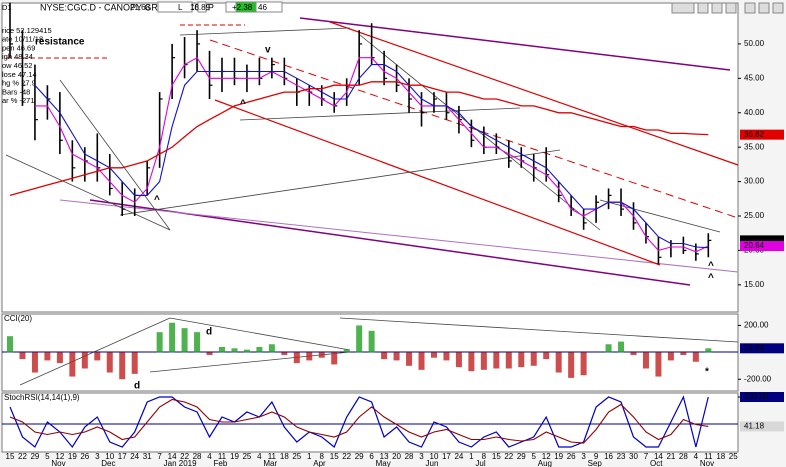 This screenshot has height=467, width=786. I want to click on x-tick-label: 25, so click(246, 456).